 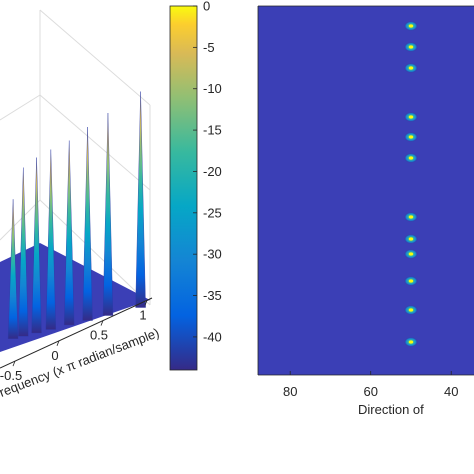 What do you see at coordinates (212, 295) in the screenshot?
I see `colorbar-tick-label: -35` at bounding box center [212, 295].